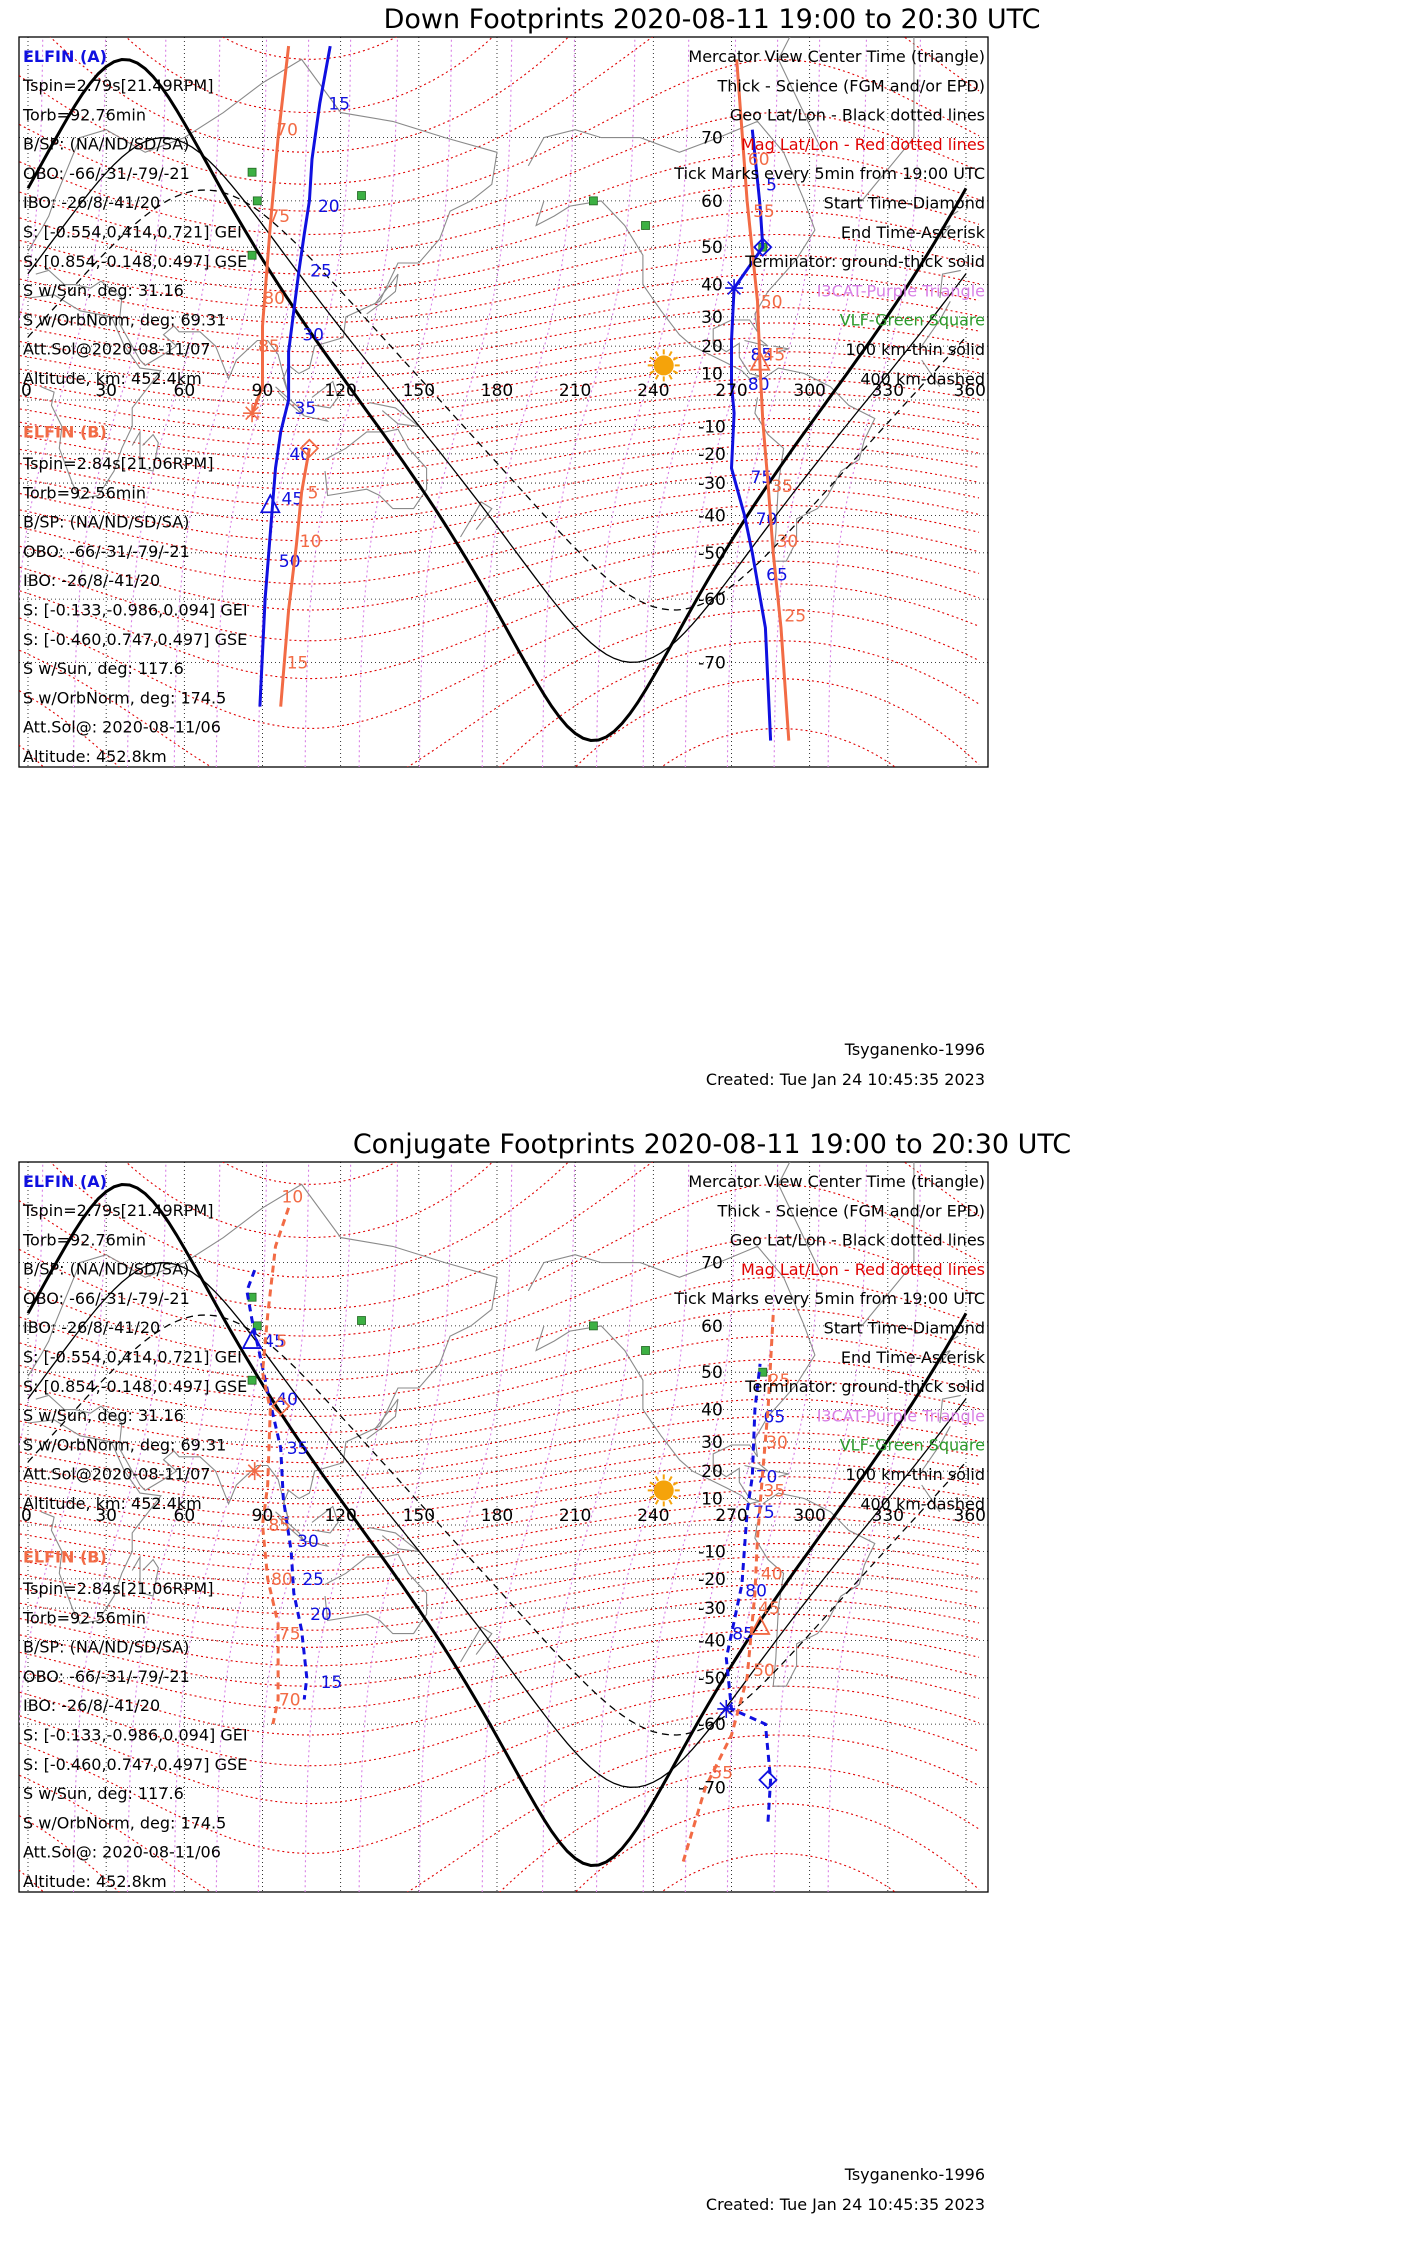 The width and height of the screenshot is (1425, 2250). What do you see at coordinates (759, 160) in the screenshot?
I see `tick-label: 60` at bounding box center [759, 160].